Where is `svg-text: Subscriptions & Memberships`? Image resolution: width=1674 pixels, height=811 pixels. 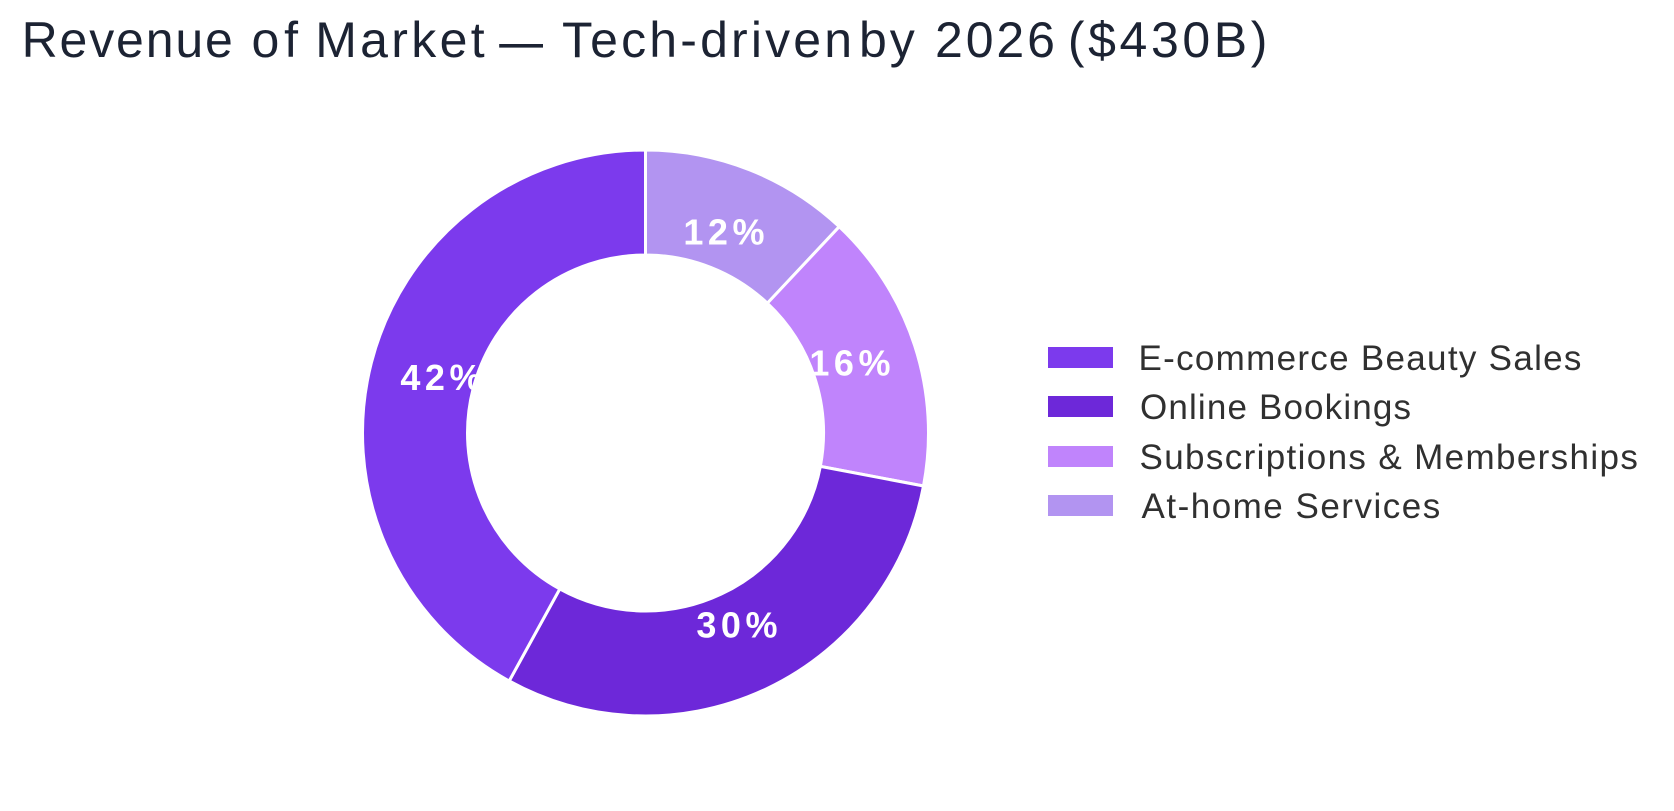
svg-text: Subscriptions & Memberships is located at coordinates (1390, 457).